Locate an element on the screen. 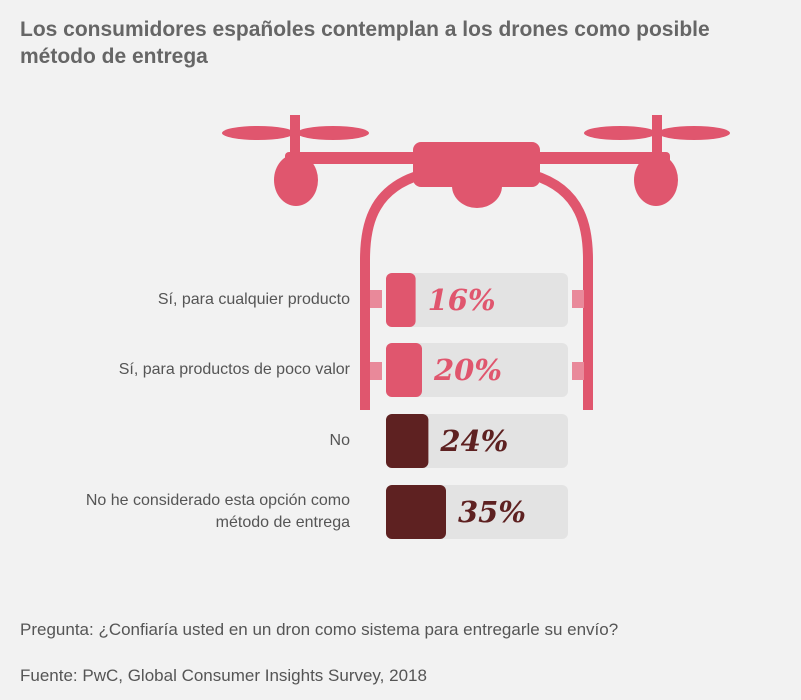 This screenshot has height=700, width=801. value-label: 24% is located at coordinates (473, 441).